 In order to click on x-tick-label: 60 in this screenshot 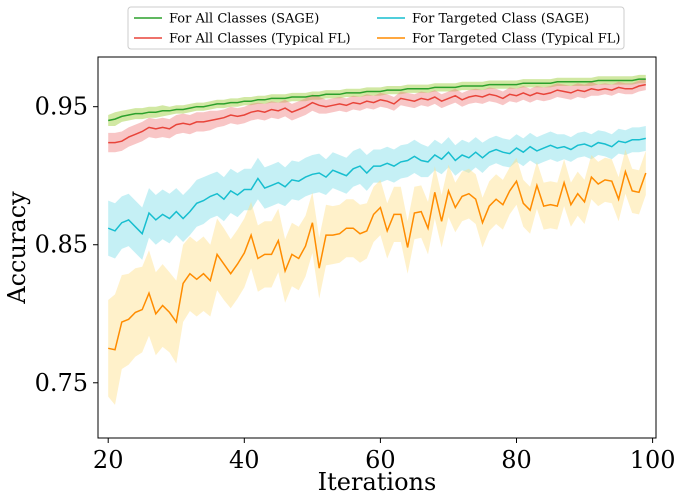, I will do `click(380, 460)`.